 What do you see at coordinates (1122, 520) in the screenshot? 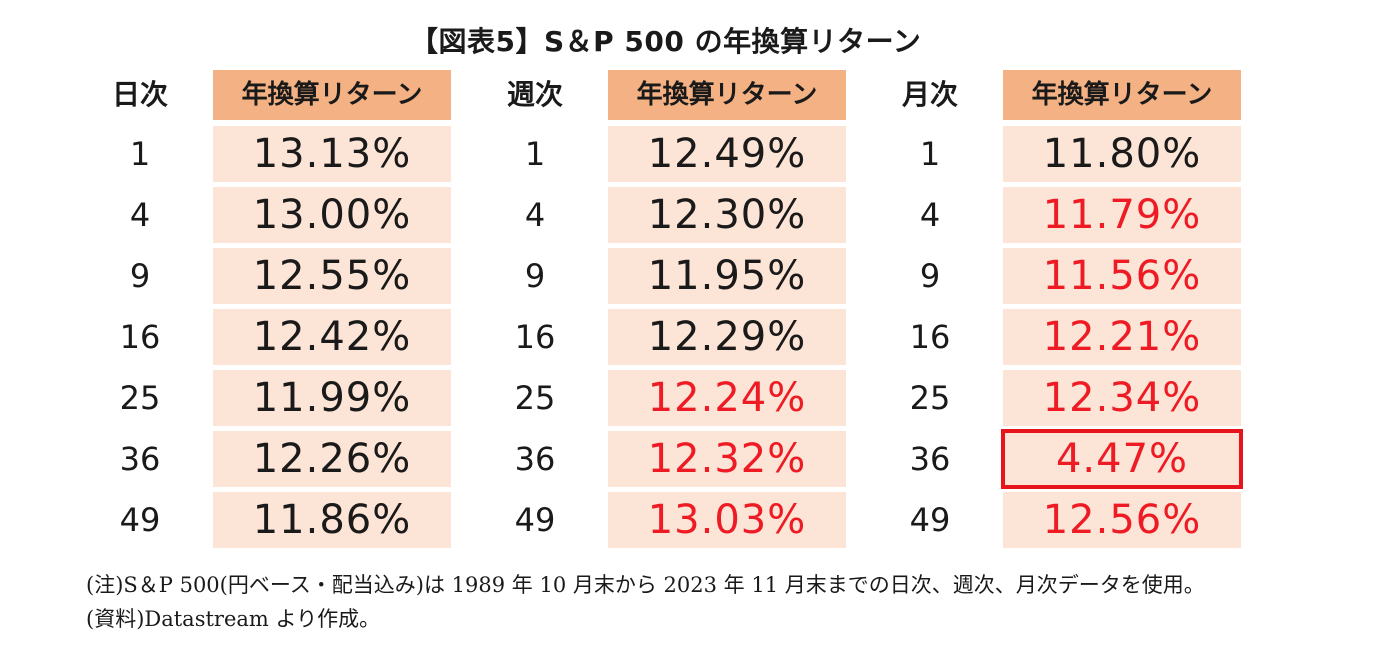
I see `return-value-cell: 12.56%` at bounding box center [1122, 520].